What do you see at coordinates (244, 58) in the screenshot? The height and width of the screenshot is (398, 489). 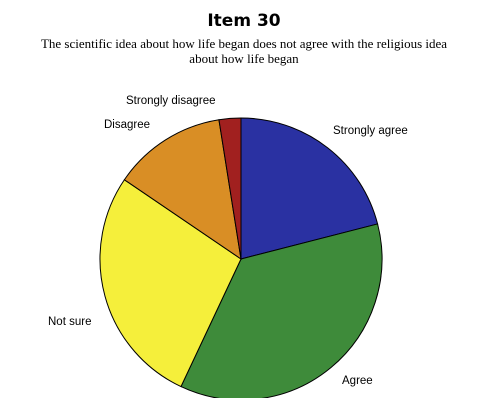 I see `chart-subtitle-line-2: about how life began` at bounding box center [244, 58].